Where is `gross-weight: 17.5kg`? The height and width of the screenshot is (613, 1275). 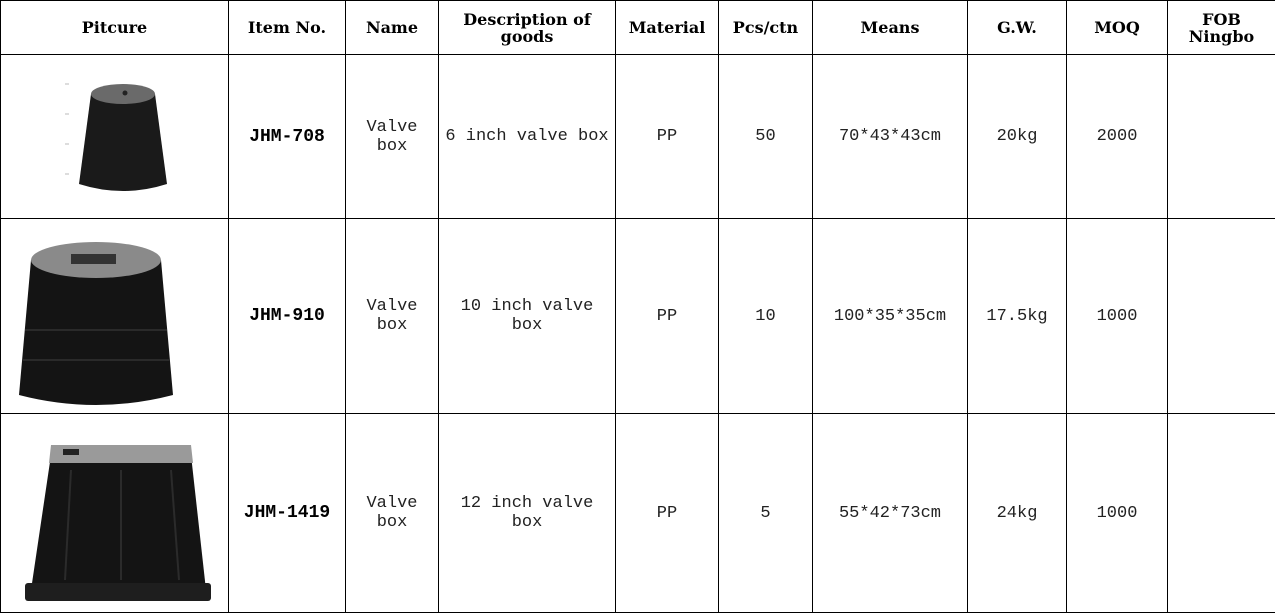 gross-weight: 17.5kg is located at coordinates (1017, 316).